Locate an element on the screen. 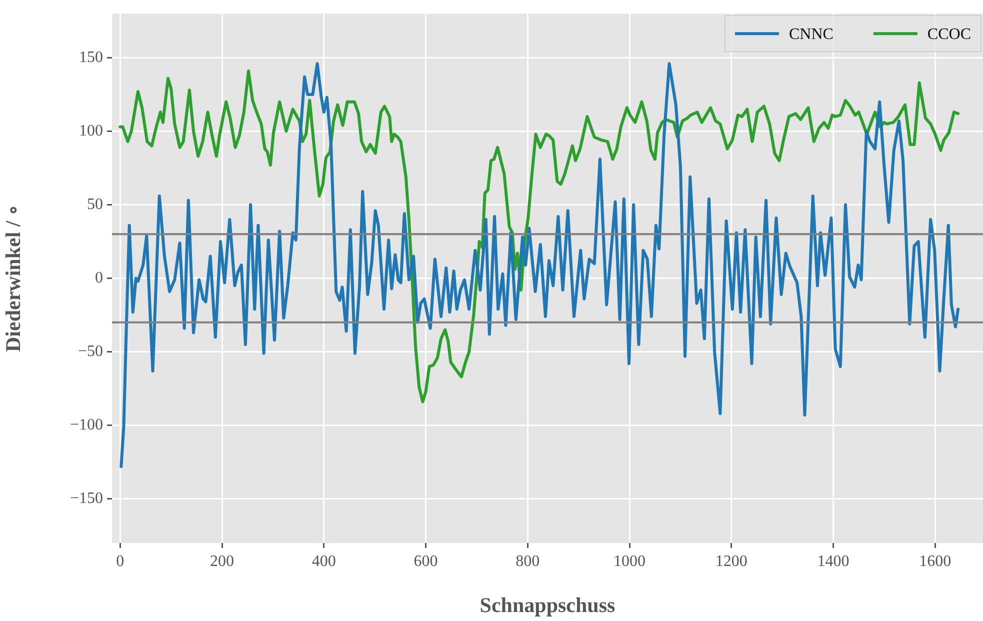 This screenshot has height=621, width=983. x-tick-label: 1000 is located at coordinates (630, 561).